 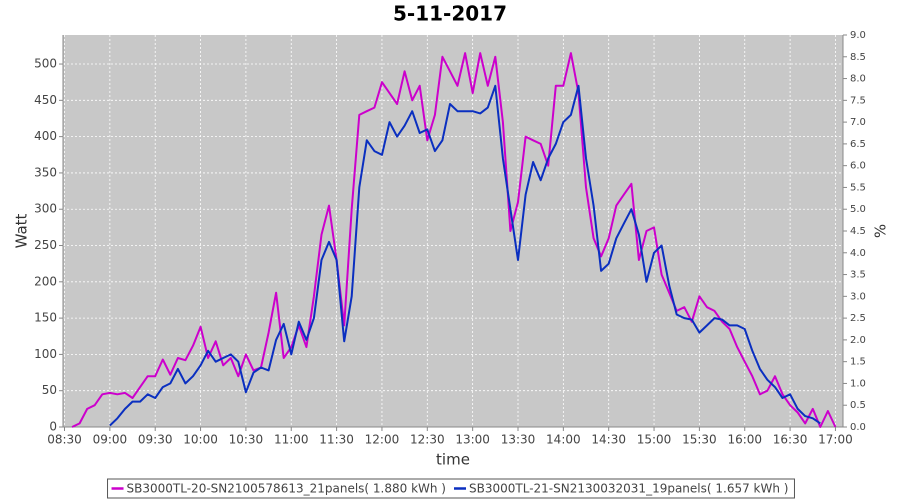 I want to click on y2-tick-label: 6.5, so click(x=858, y=144).